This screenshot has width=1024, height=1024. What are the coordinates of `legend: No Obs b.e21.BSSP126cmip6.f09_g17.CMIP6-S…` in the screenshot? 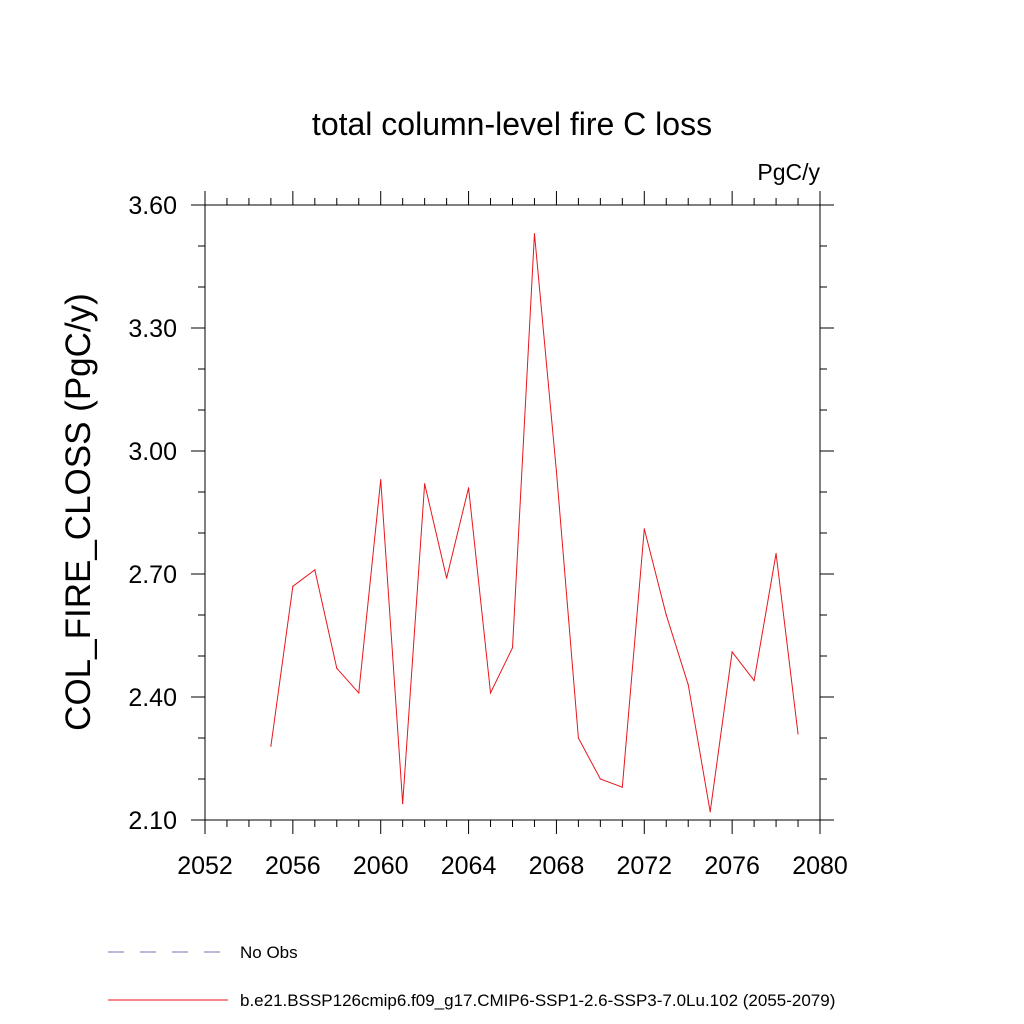 It's located at (471, 976).